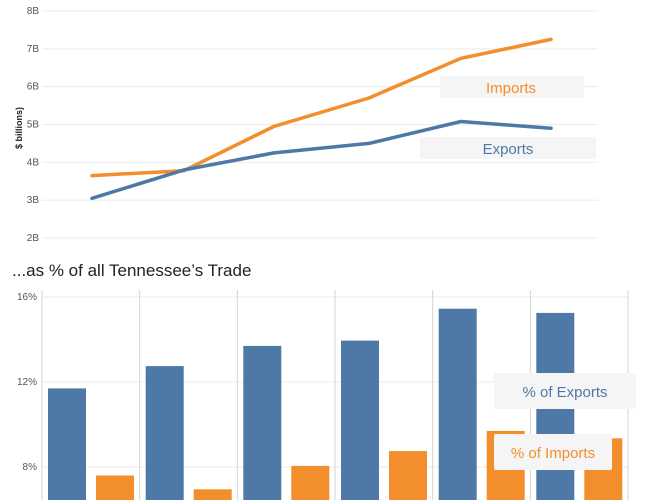 This screenshot has height=500, width=648. I want to click on imports-series-label: Imports, so click(511, 88).